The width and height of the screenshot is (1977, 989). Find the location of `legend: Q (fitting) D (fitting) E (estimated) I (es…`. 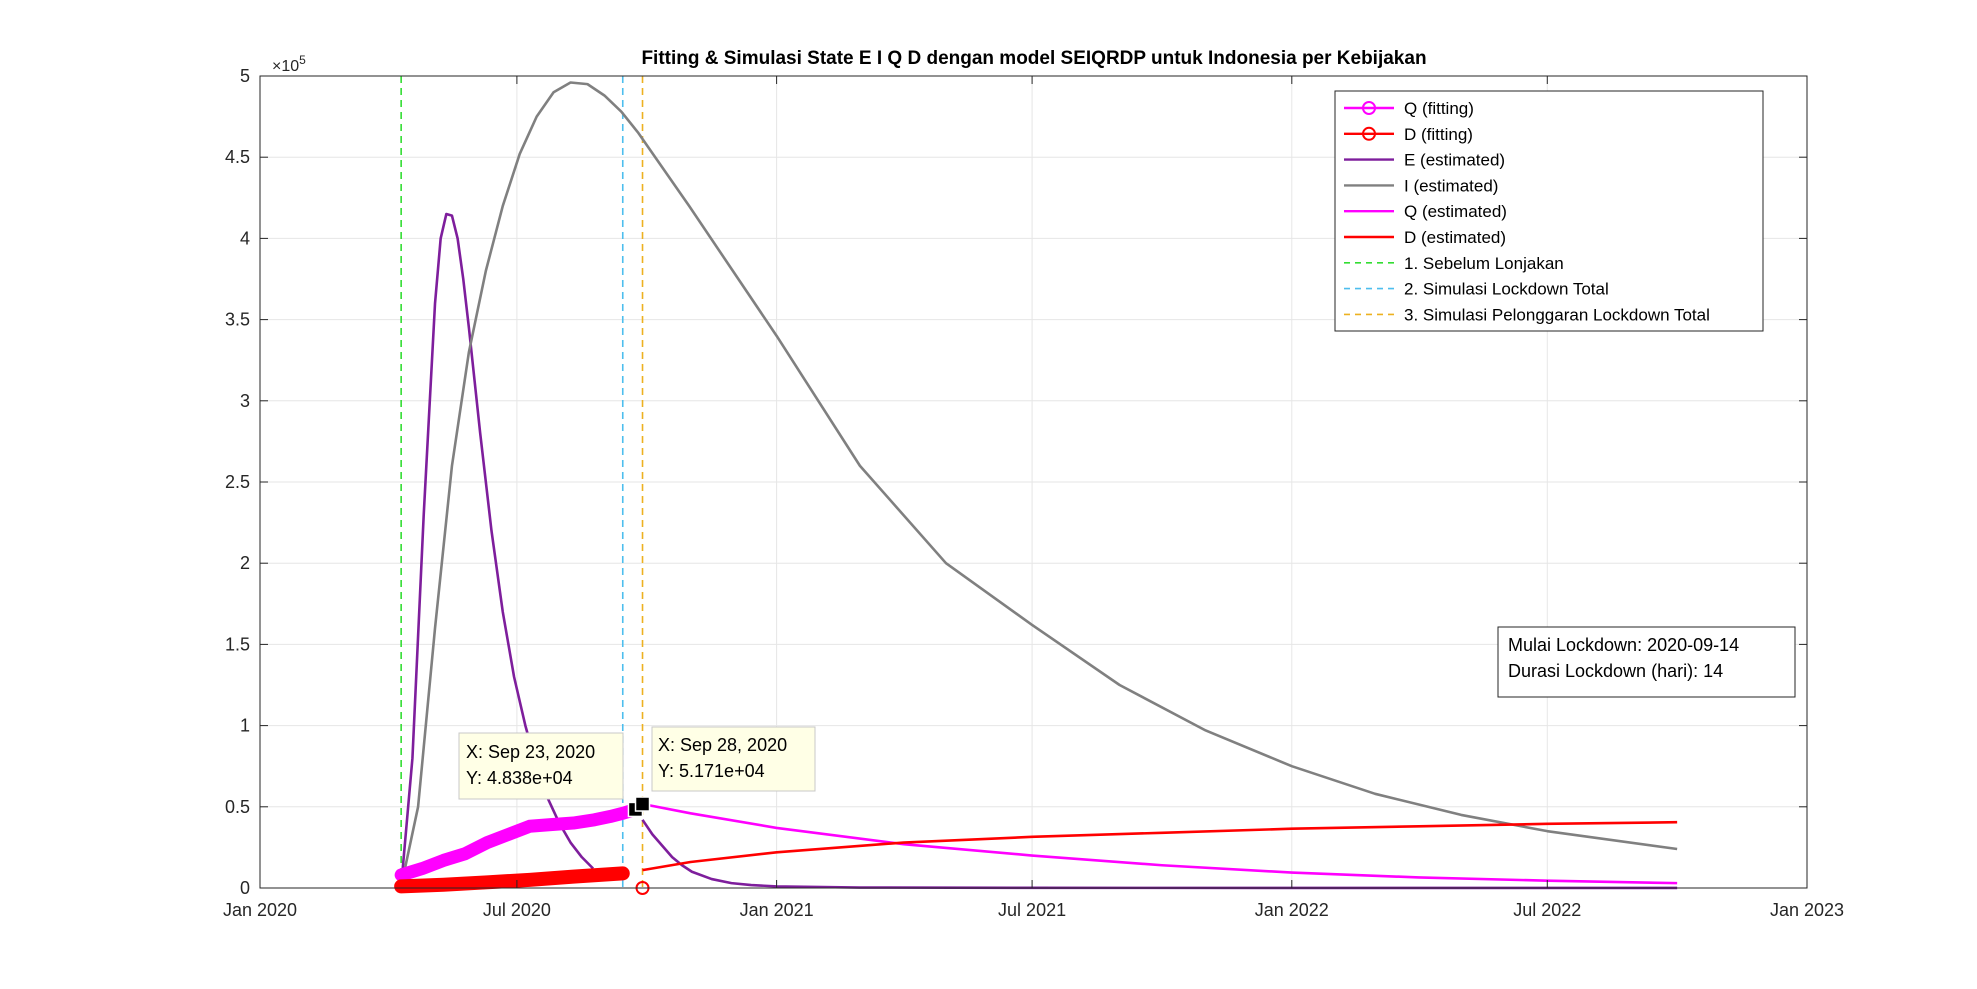

legend: Q (fitting) D (fitting) E (estimated) I (es… is located at coordinates (1549, 211).